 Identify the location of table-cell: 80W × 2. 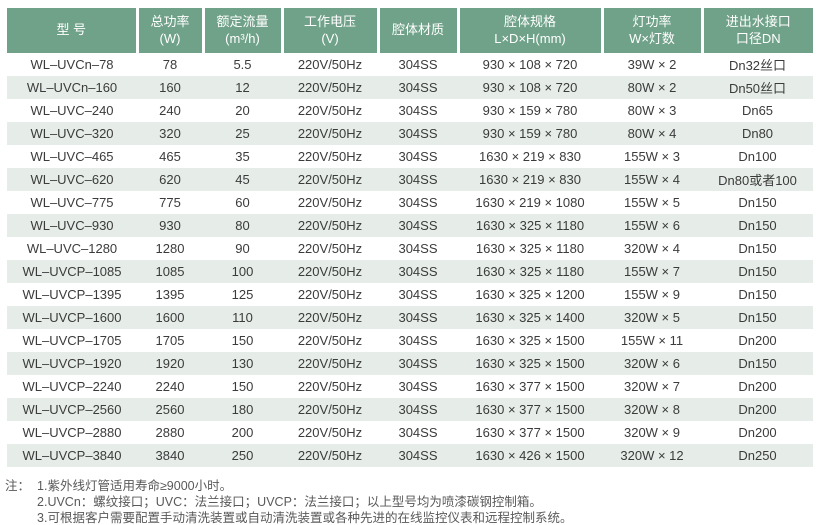
(652, 87).